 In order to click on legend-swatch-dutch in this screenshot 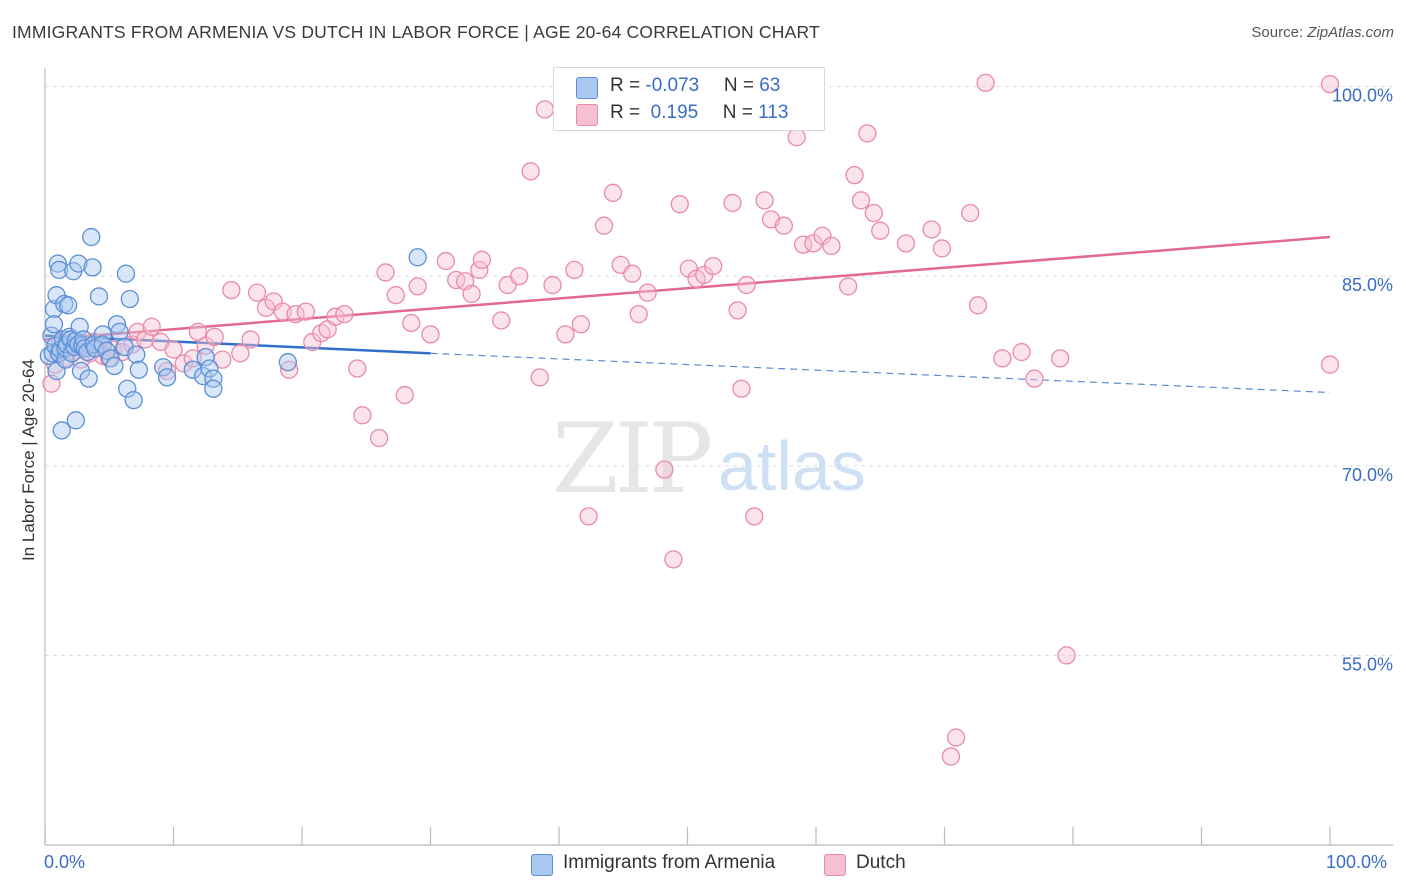, I will do `click(587, 115)`.